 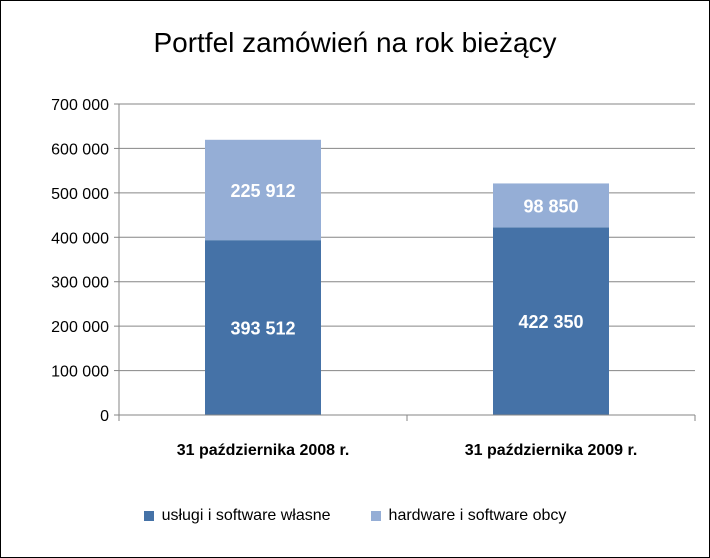 I want to click on y-tick-label: 300 000, so click(x=80, y=283).